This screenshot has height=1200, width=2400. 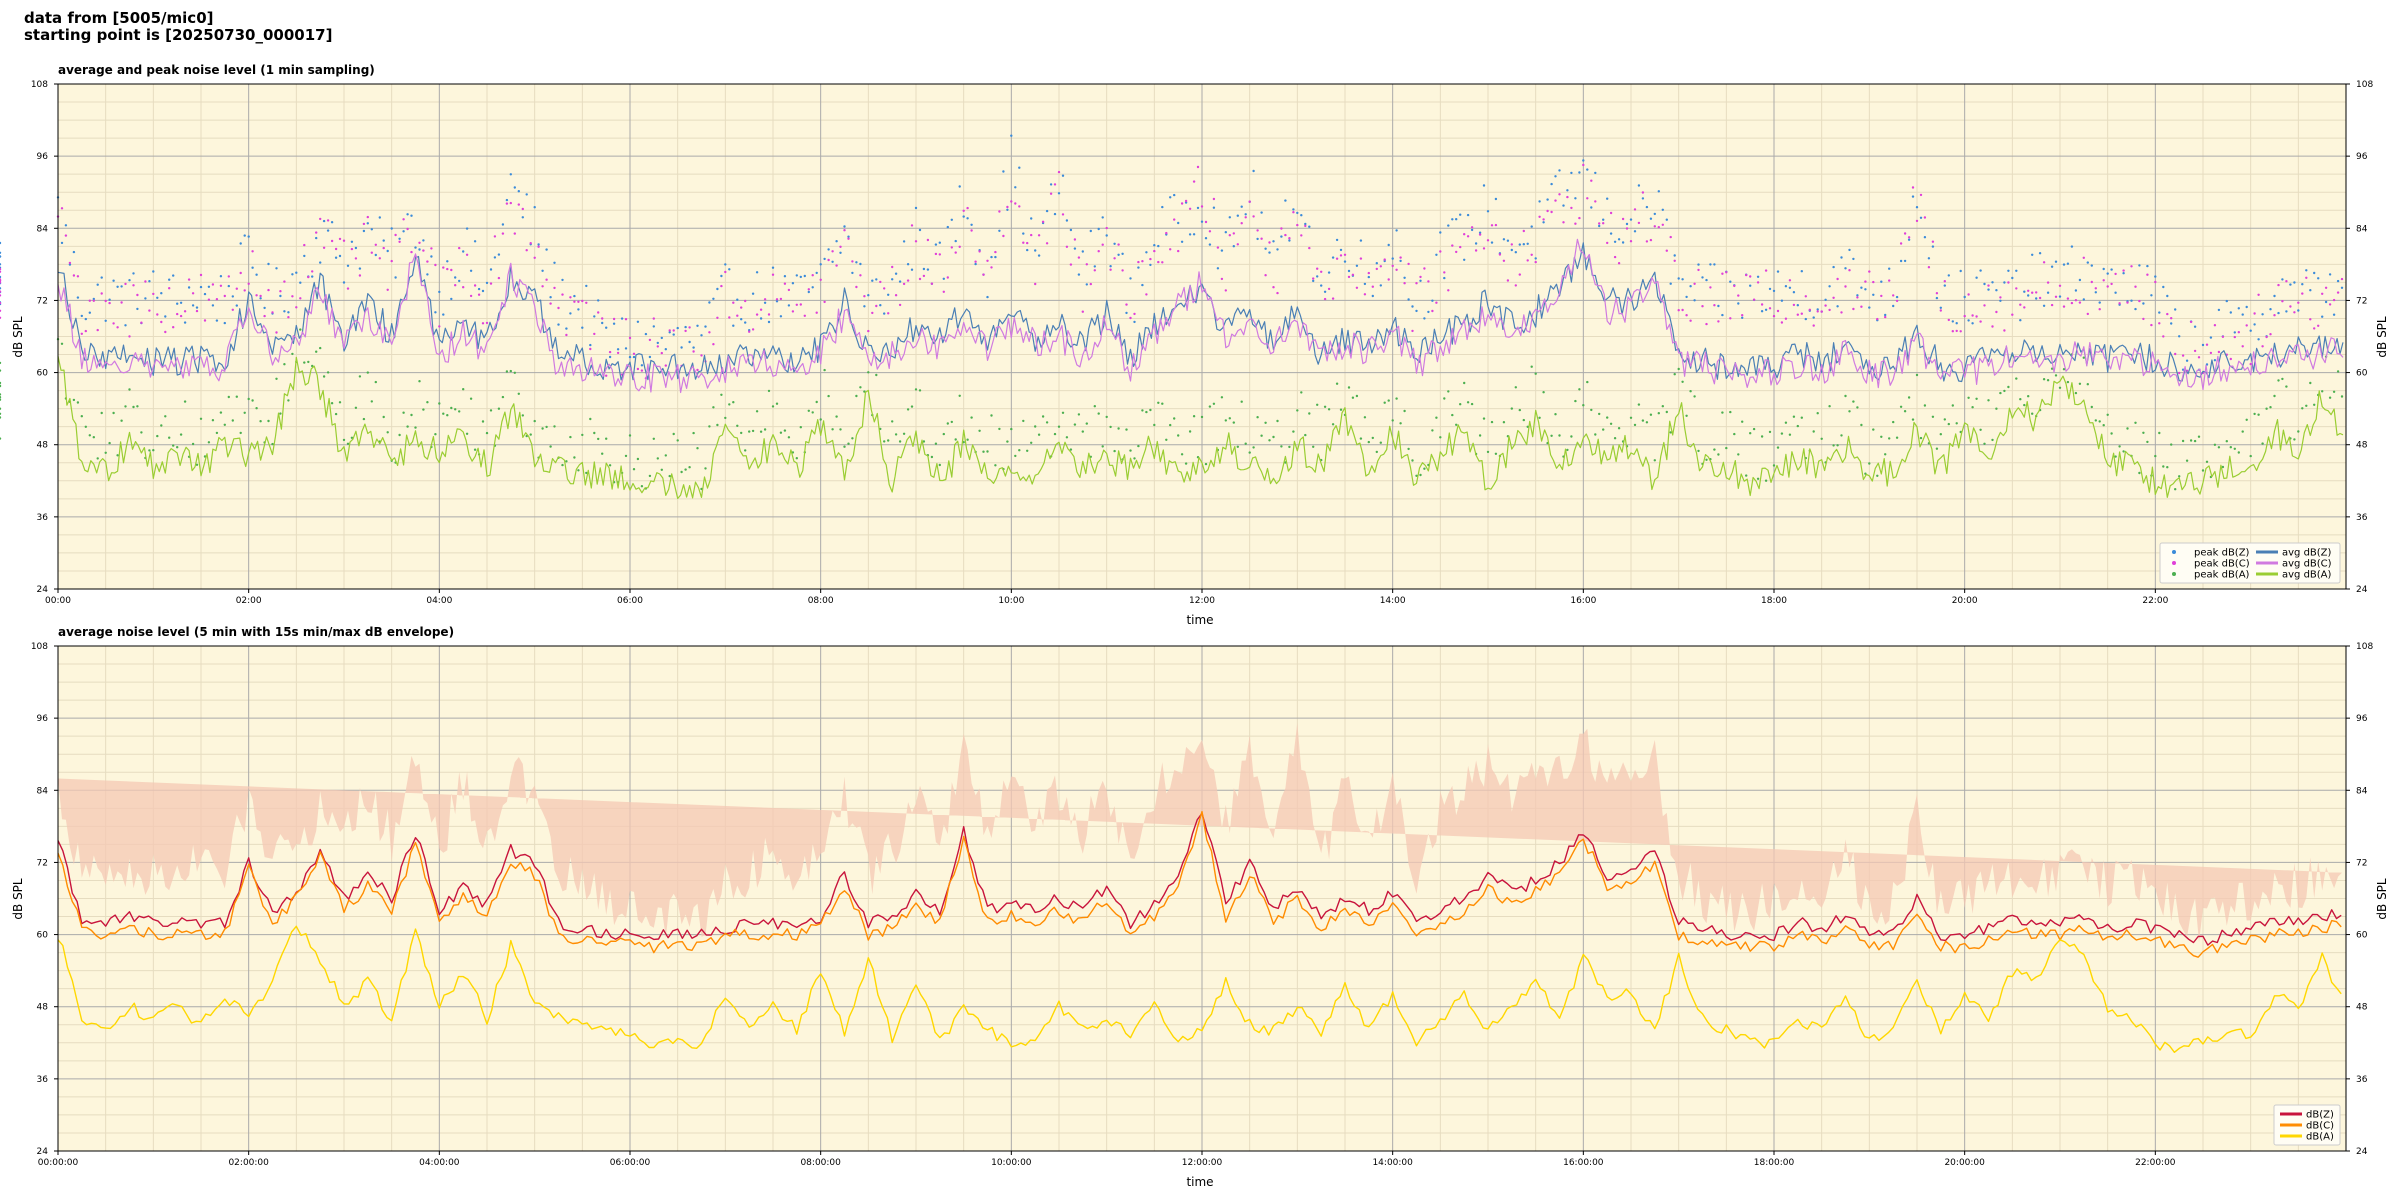 What do you see at coordinates (43, 1080) in the screenshot?
I see `y-tick-label-left: 36` at bounding box center [43, 1080].